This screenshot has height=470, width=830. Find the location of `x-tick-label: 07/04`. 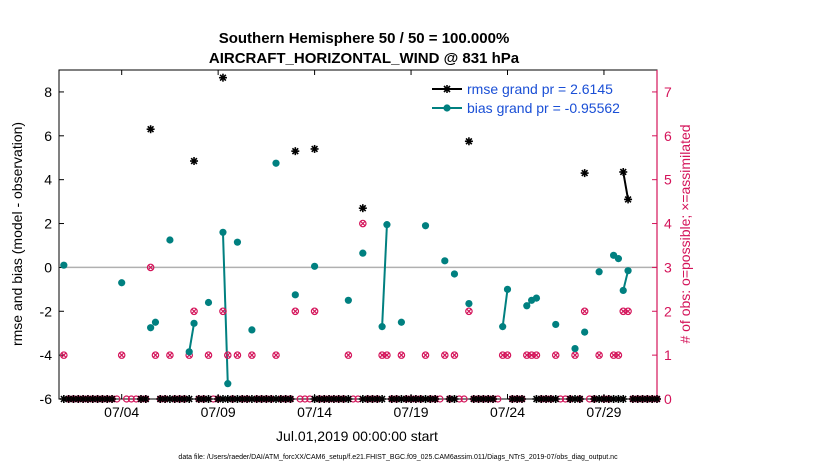

x-tick-label: 07/04 is located at coordinates (121, 412).